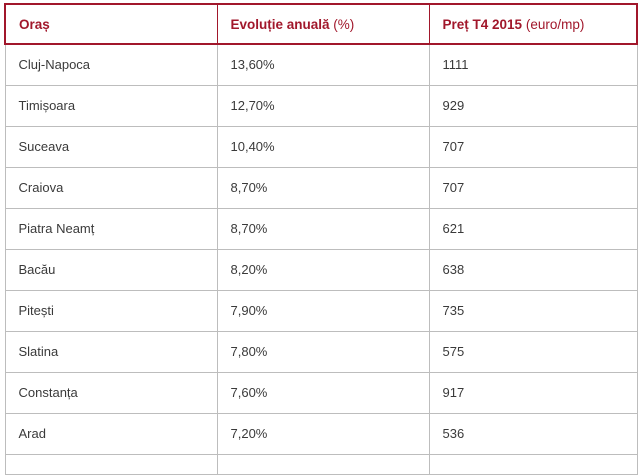 This screenshot has width=640, height=475. Describe the element at coordinates (111, 229) in the screenshot. I see `cell-city: Piatra Neamț` at that location.